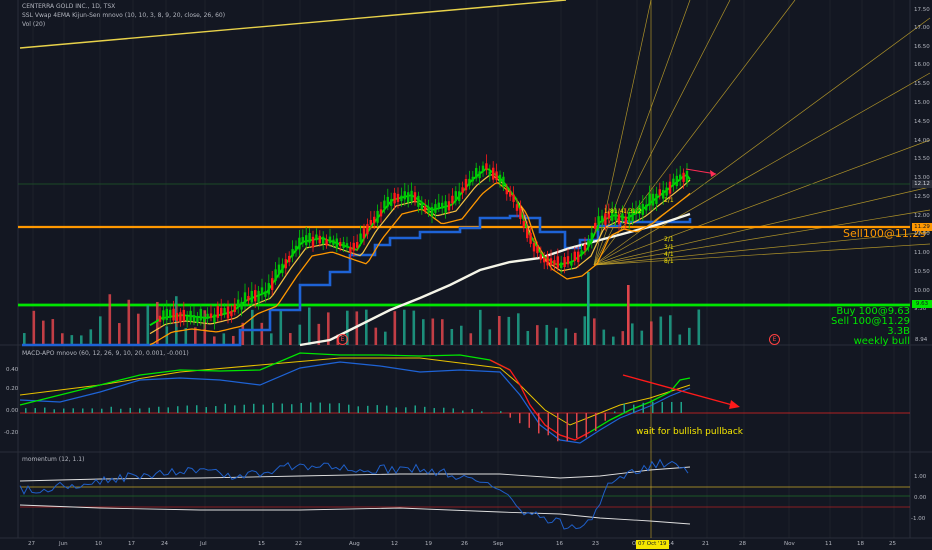 The image size is (932, 550). Describe the element at coordinates (394, 544) in the screenshot. I see `time-label-9: 12` at that location.